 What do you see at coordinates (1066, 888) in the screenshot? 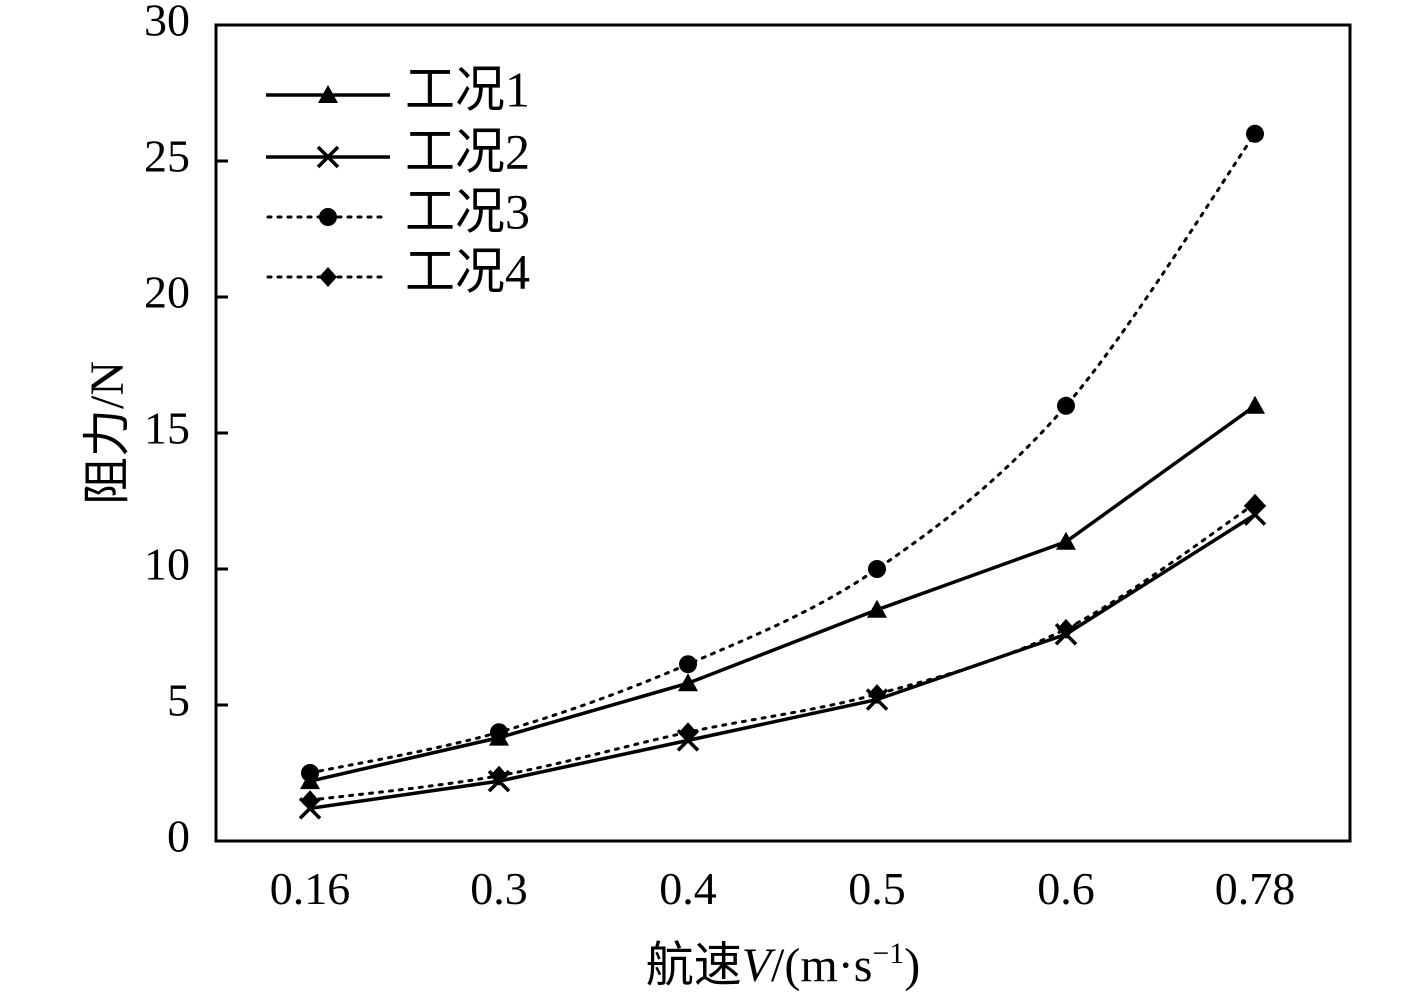
I see `x-tick-label: 0.6` at bounding box center [1066, 888].